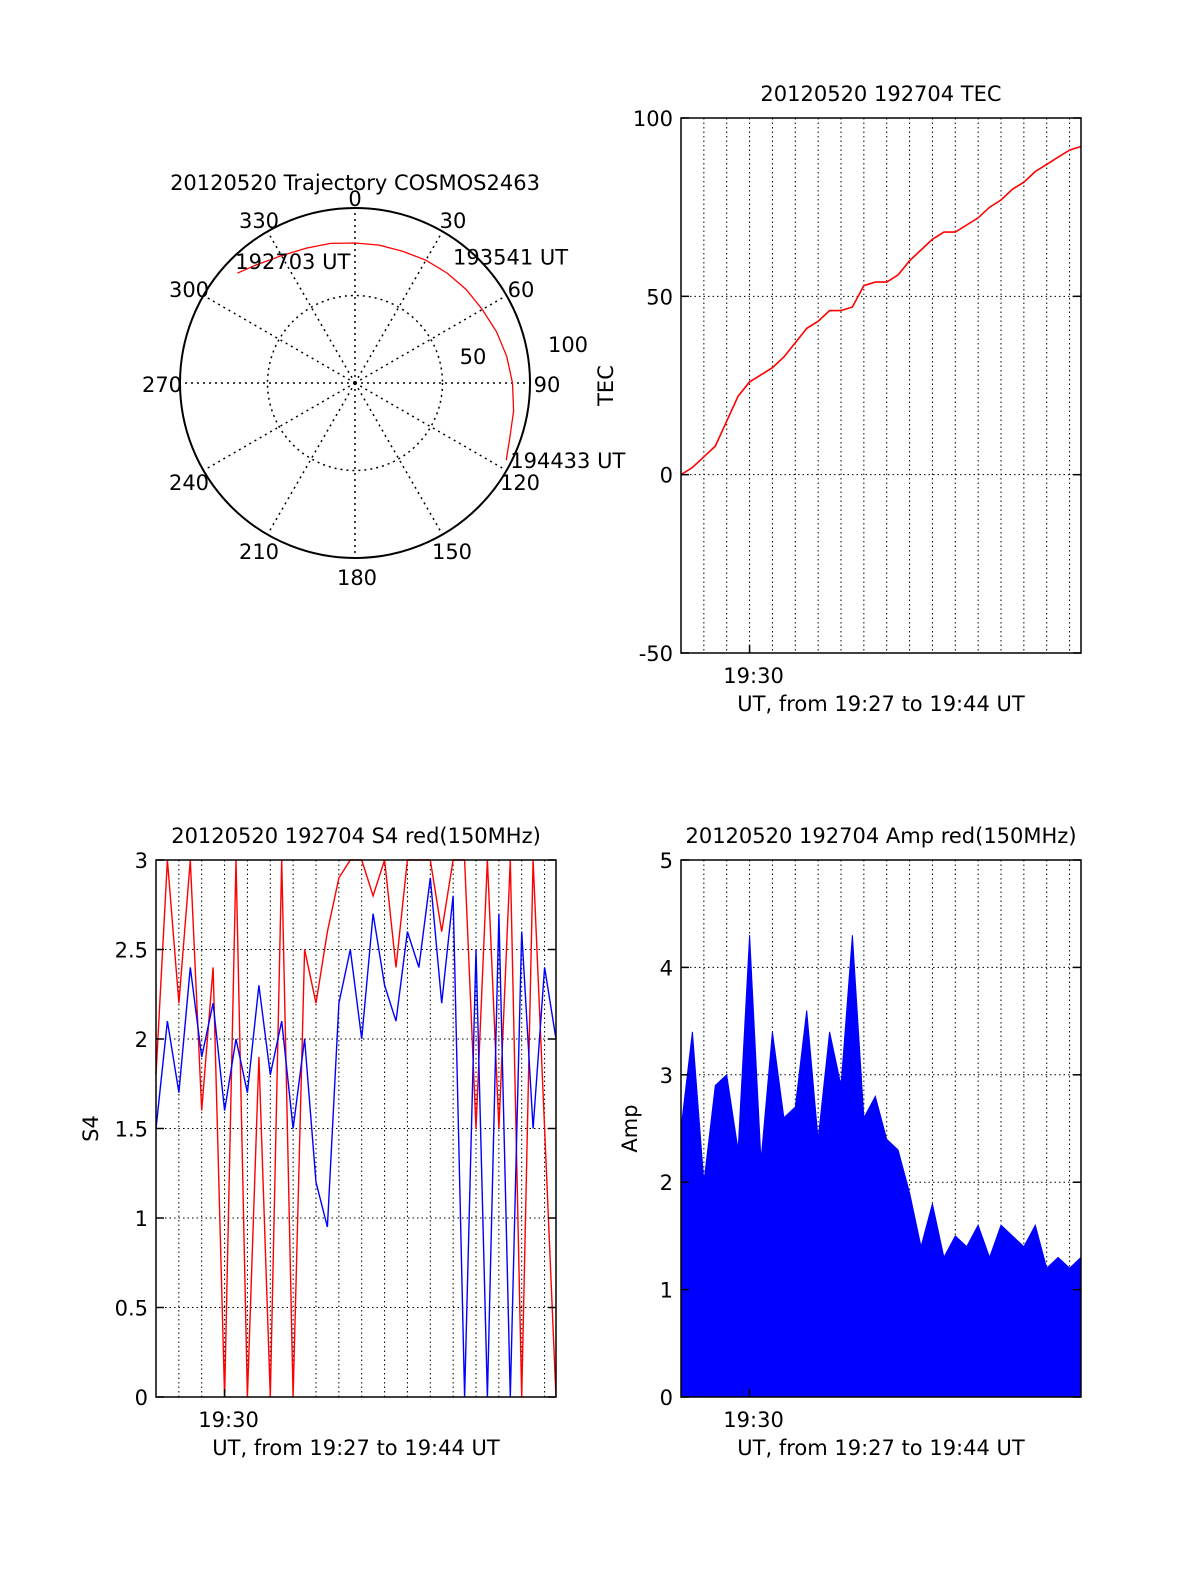 The image size is (1200, 1575). I want to click on chart-title: 20120520 192704 S4 red(150MHz), so click(356, 836).